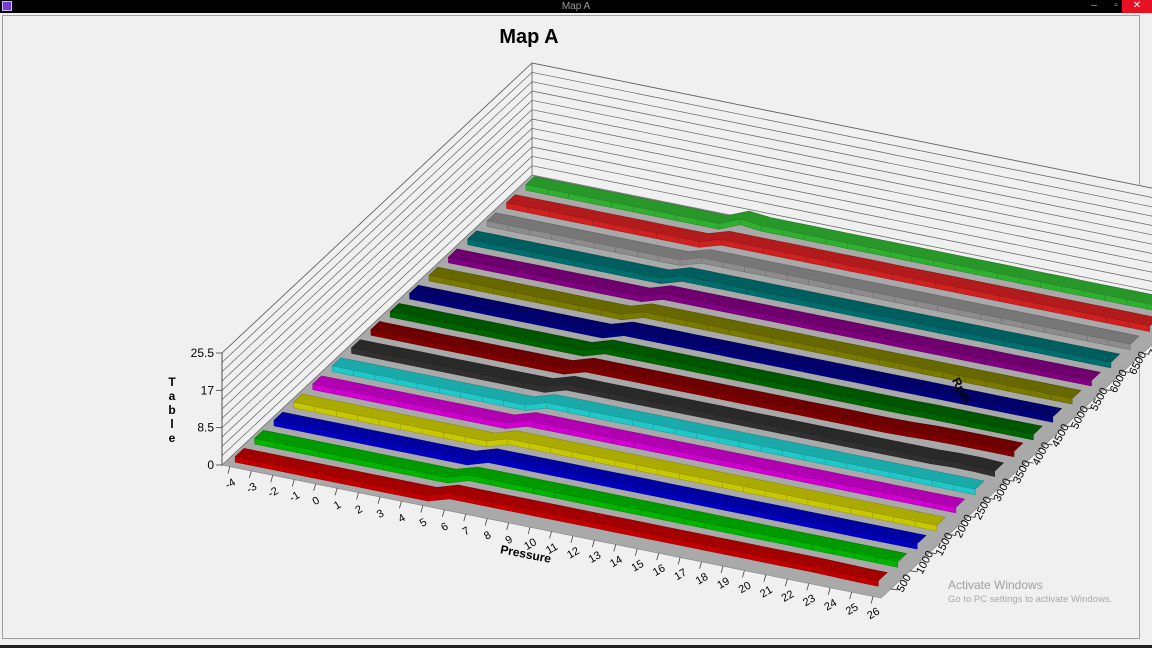 This screenshot has height=648, width=1152. What do you see at coordinates (659, 570) in the screenshot?
I see `x-tick-label: 16` at bounding box center [659, 570].